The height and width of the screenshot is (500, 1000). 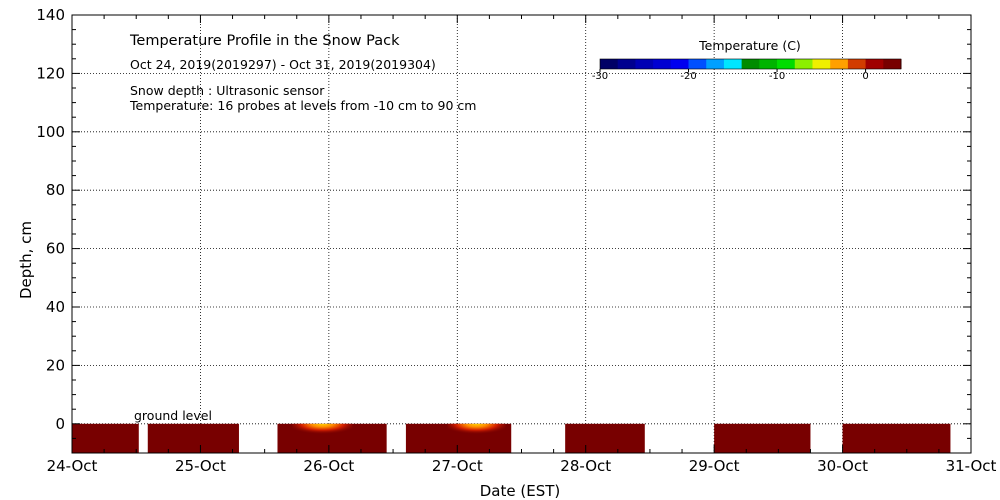 I want to click on colorbar-tick-label: -30, so click(x=600, y=76).